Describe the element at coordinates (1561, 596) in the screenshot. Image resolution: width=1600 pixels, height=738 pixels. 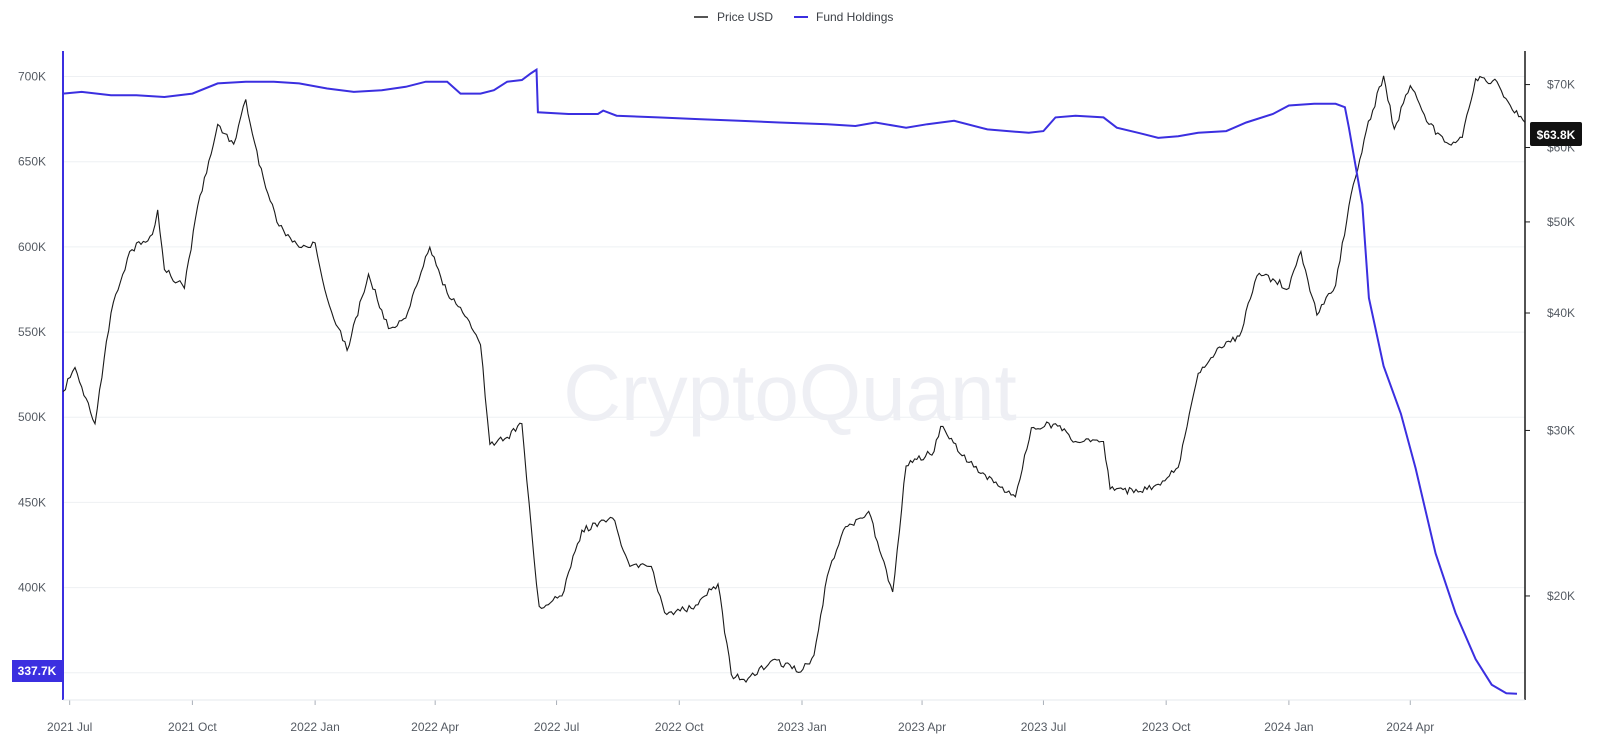
I see `right-tick-20k: $20K` at that location.